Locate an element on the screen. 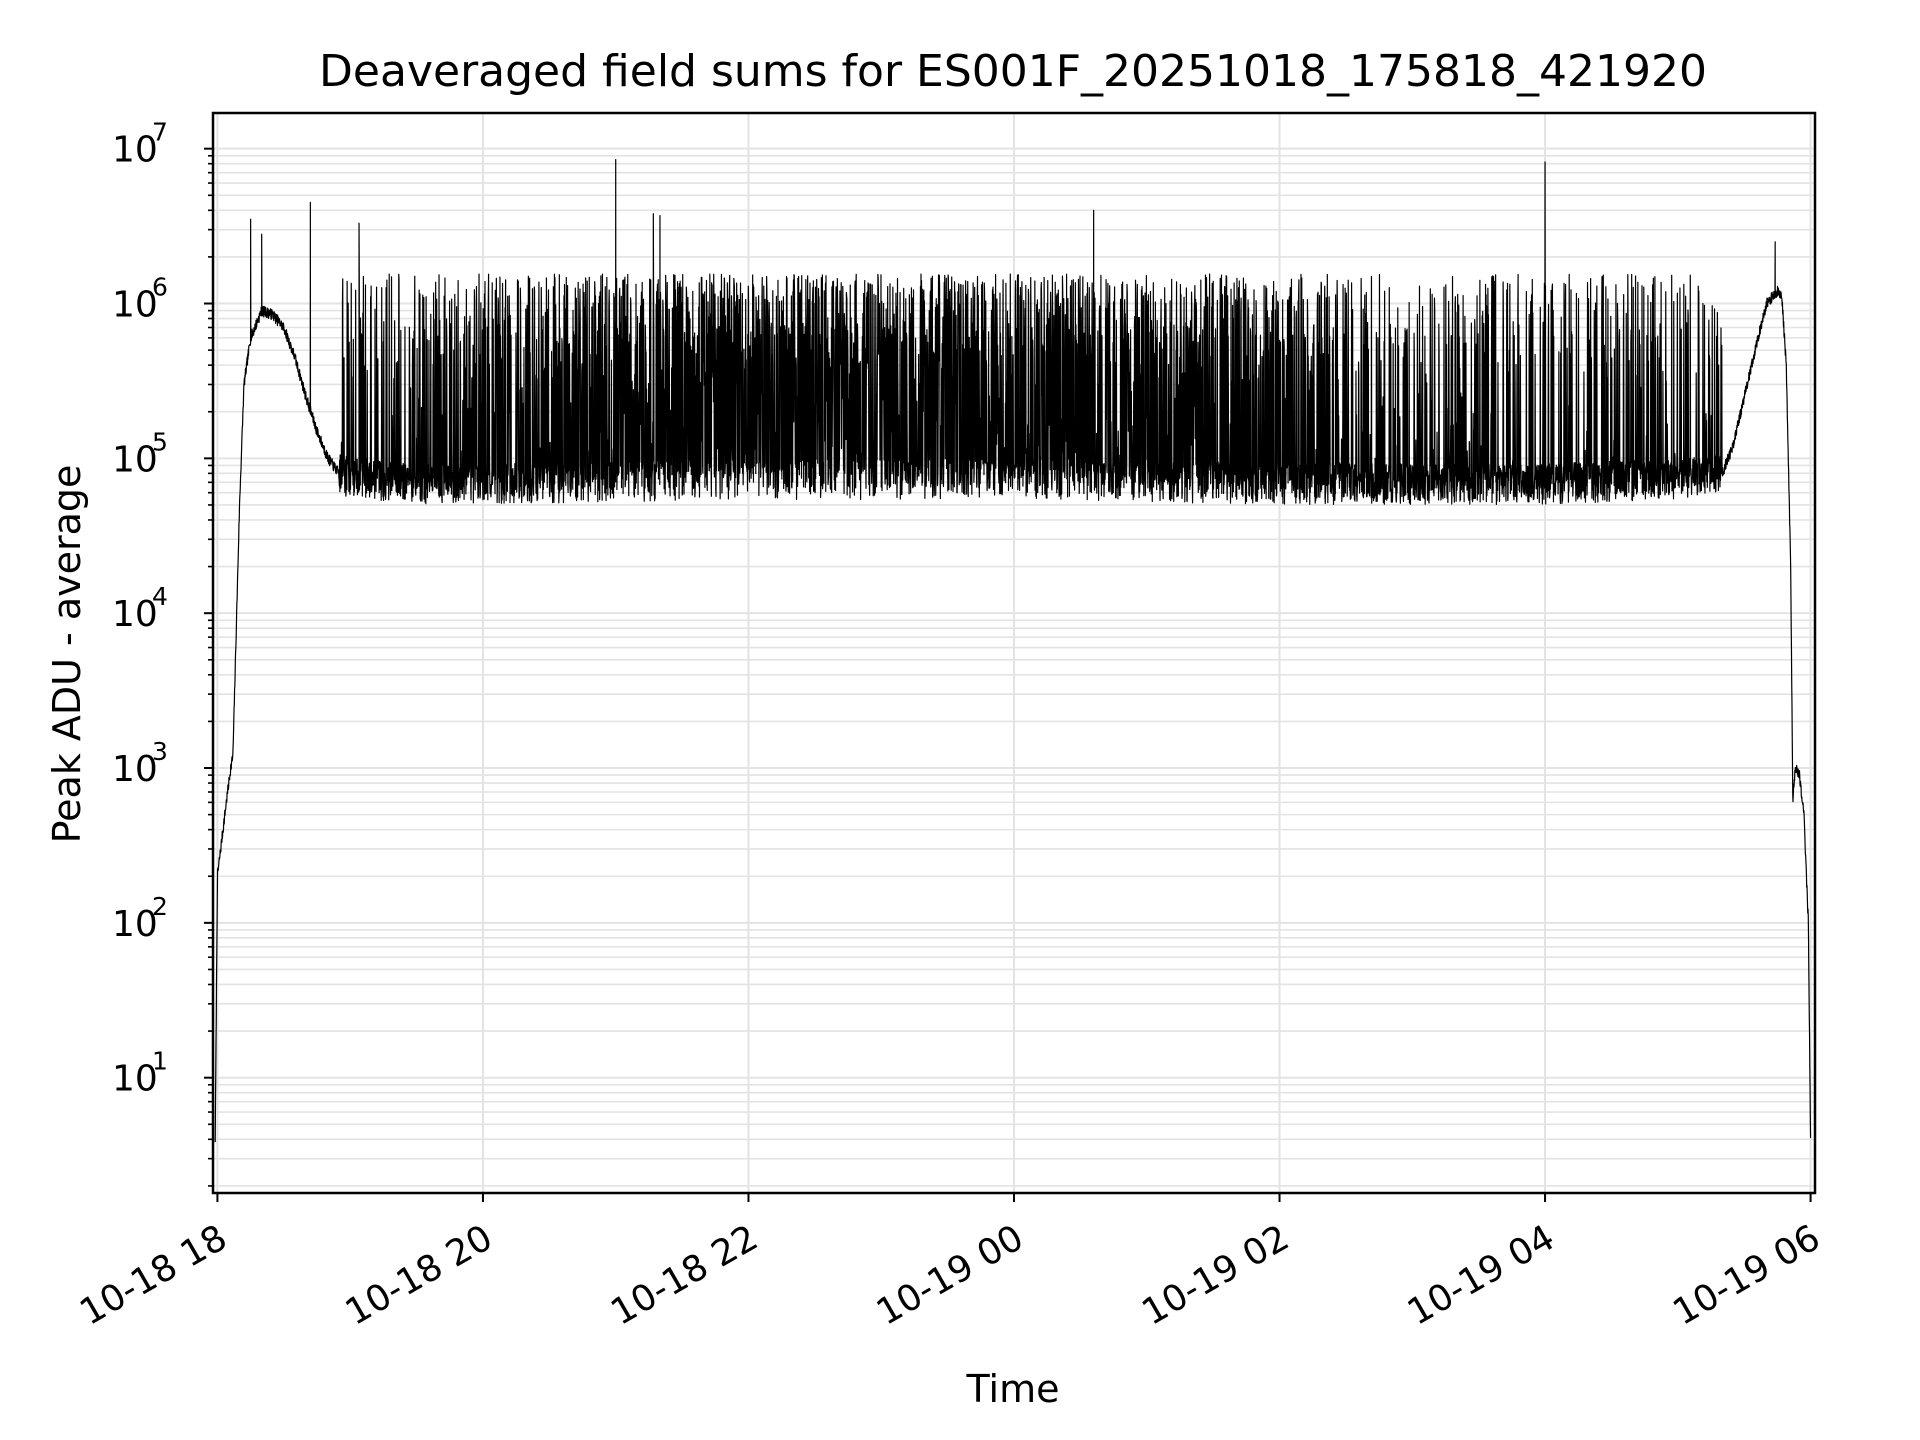  x-tick-label: 10-18 20 is located at coordinates (419, 1275).